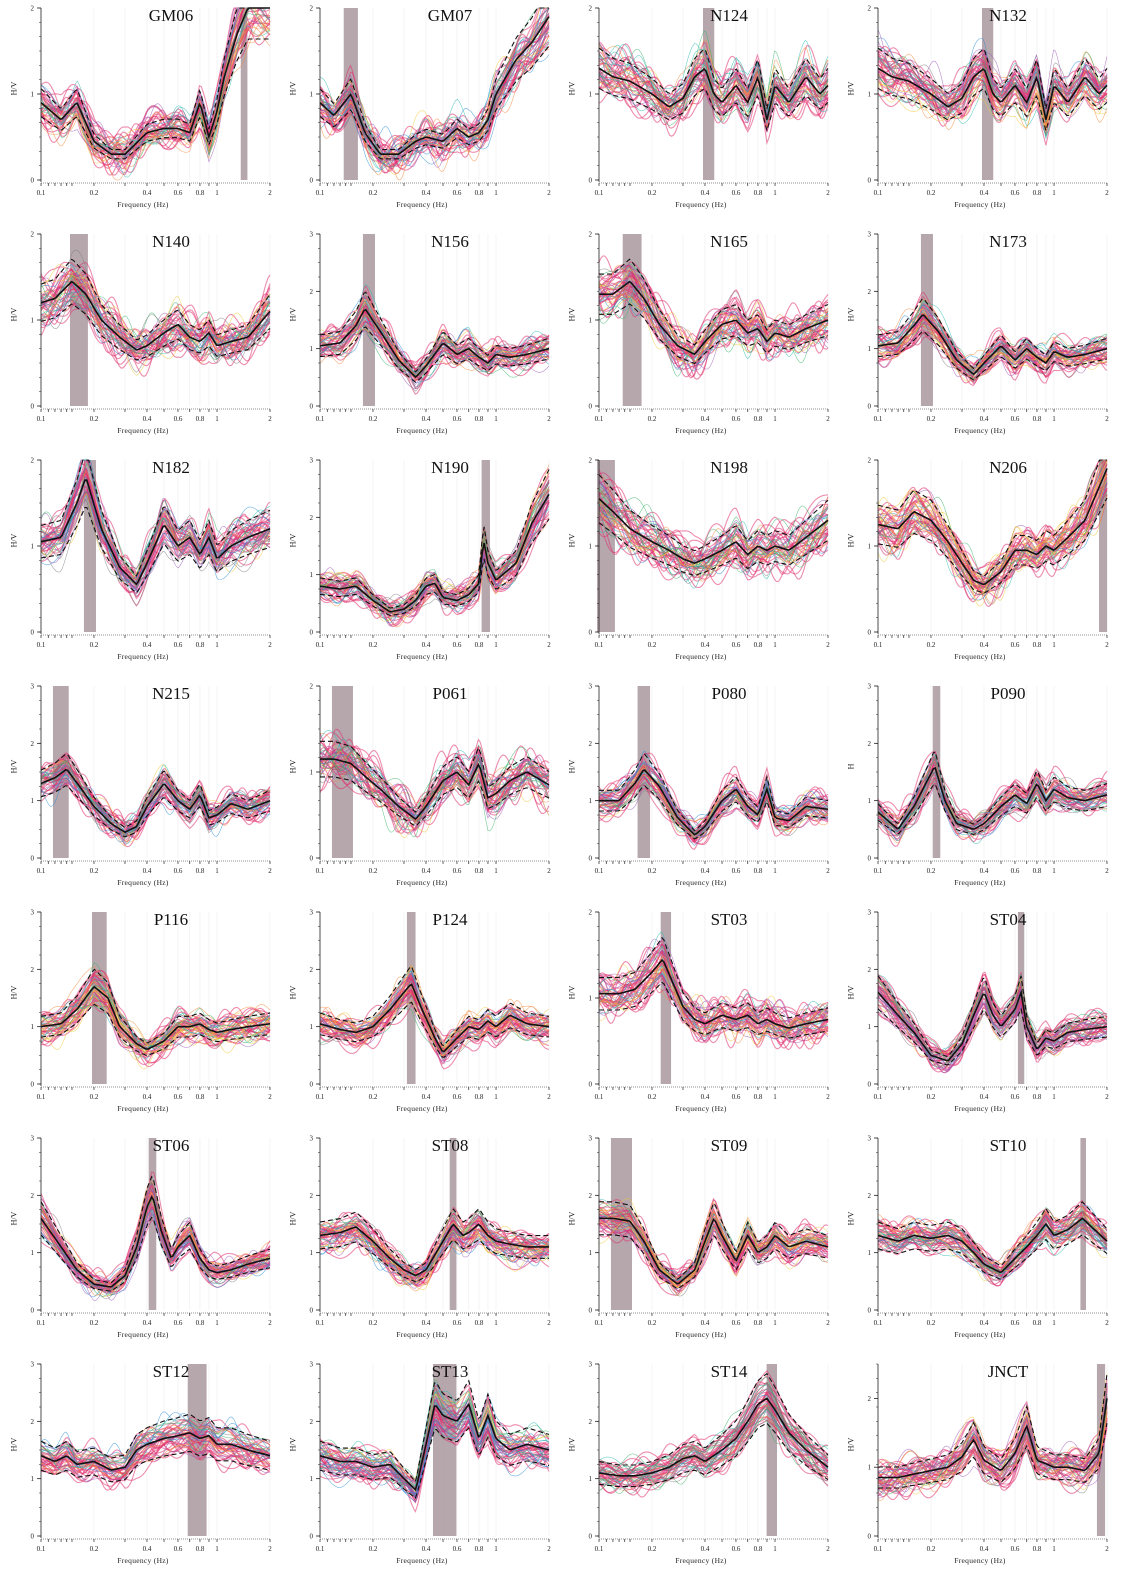 The width and height of the screenshot is (1121, 1589). Describe the element at coordinates (599, 1549) in the screenshot. I see `x-tick-label: 0.1` at that location.